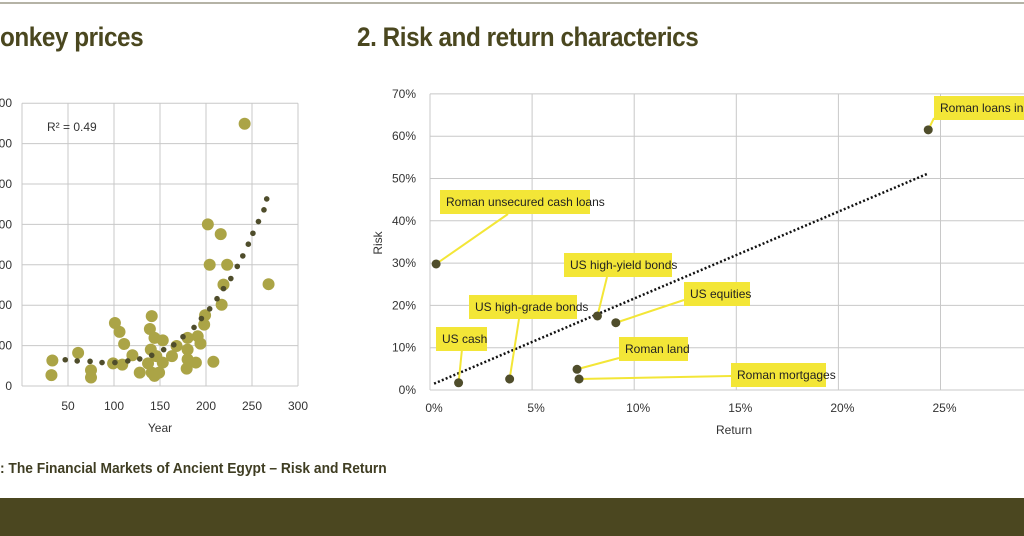 Image resolution: width=1024 pixels, height=536 pixels. Describe the element at coordinates (512, 3) in the screenshot. I see `top-divider` at that location.